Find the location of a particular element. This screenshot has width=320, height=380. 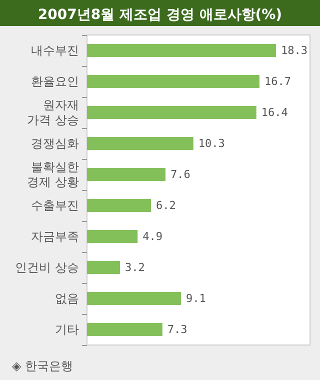

y-tick-label: 경쟁심화 is located at coordinates (55, 143).